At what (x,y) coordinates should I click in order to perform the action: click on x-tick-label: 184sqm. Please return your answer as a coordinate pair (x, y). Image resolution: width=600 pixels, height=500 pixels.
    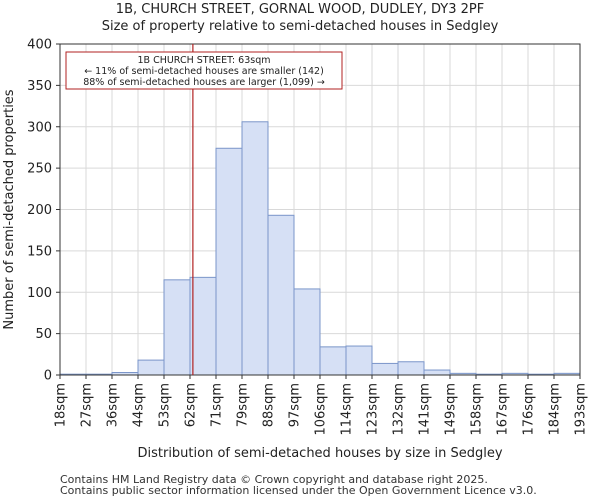
    Looking at the image, I should click on (555, 409).